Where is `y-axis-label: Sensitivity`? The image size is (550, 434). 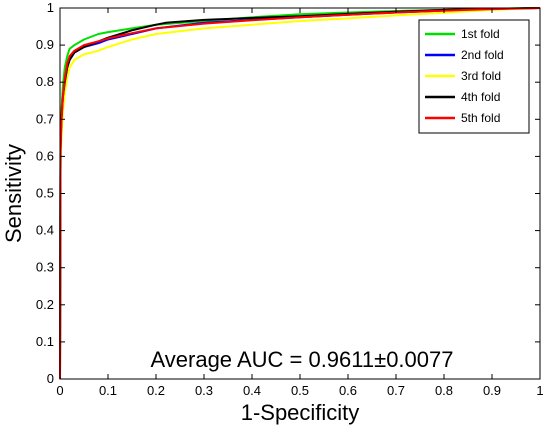 y-axis-label: Sensitivity is located at coordinates (13, 193).